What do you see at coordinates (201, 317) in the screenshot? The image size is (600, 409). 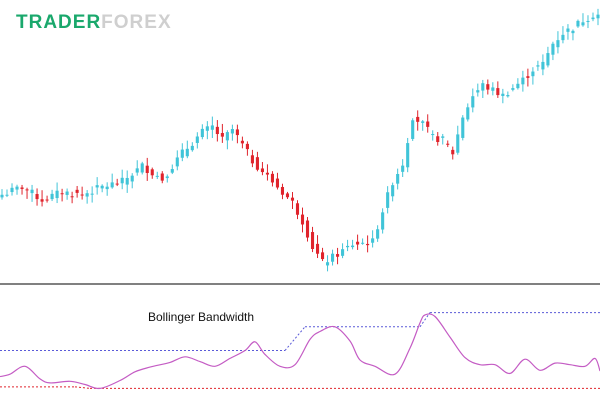 I see `indicator-title: Bollinger Bandwidth` at bounding box center [201, 317].